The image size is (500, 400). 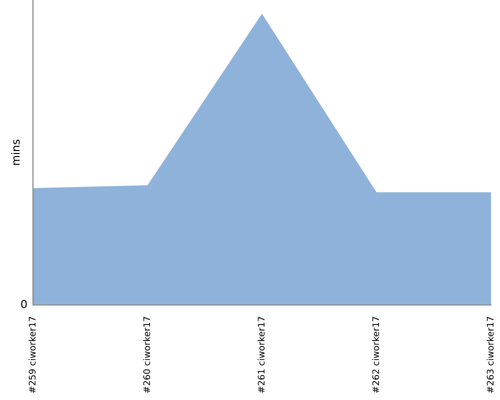 What do you see at coordinates (15, 152) in the screenshot?
I see `y-axis-title: mins` at bounding box center [15, 152].